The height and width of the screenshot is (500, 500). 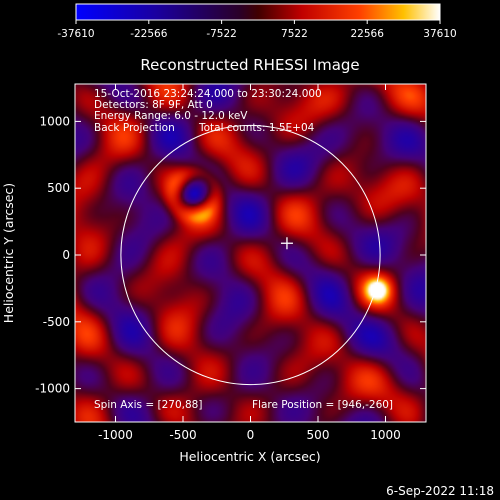 What do you see at coordinates (440, 491) in the screenshot?
I see `footer-timestamp: 6-Sep-2022 11:18` at bounding box center [440, 491].